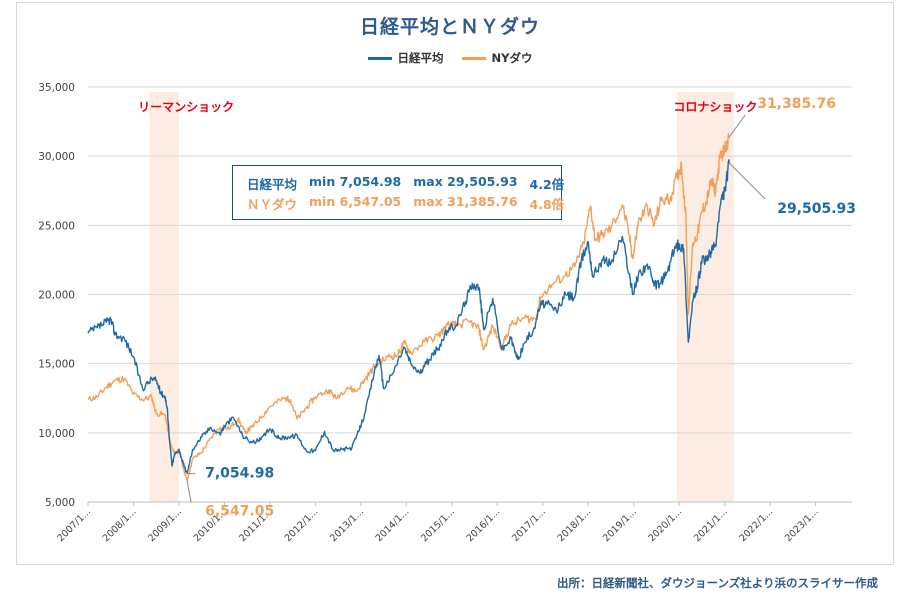 The width and height of the screenshot is (900, 596). Describe the element at coordinates (547, 184) in the screenshot. I see `stats-nikkei-ratio: 4.2倍` at that location.